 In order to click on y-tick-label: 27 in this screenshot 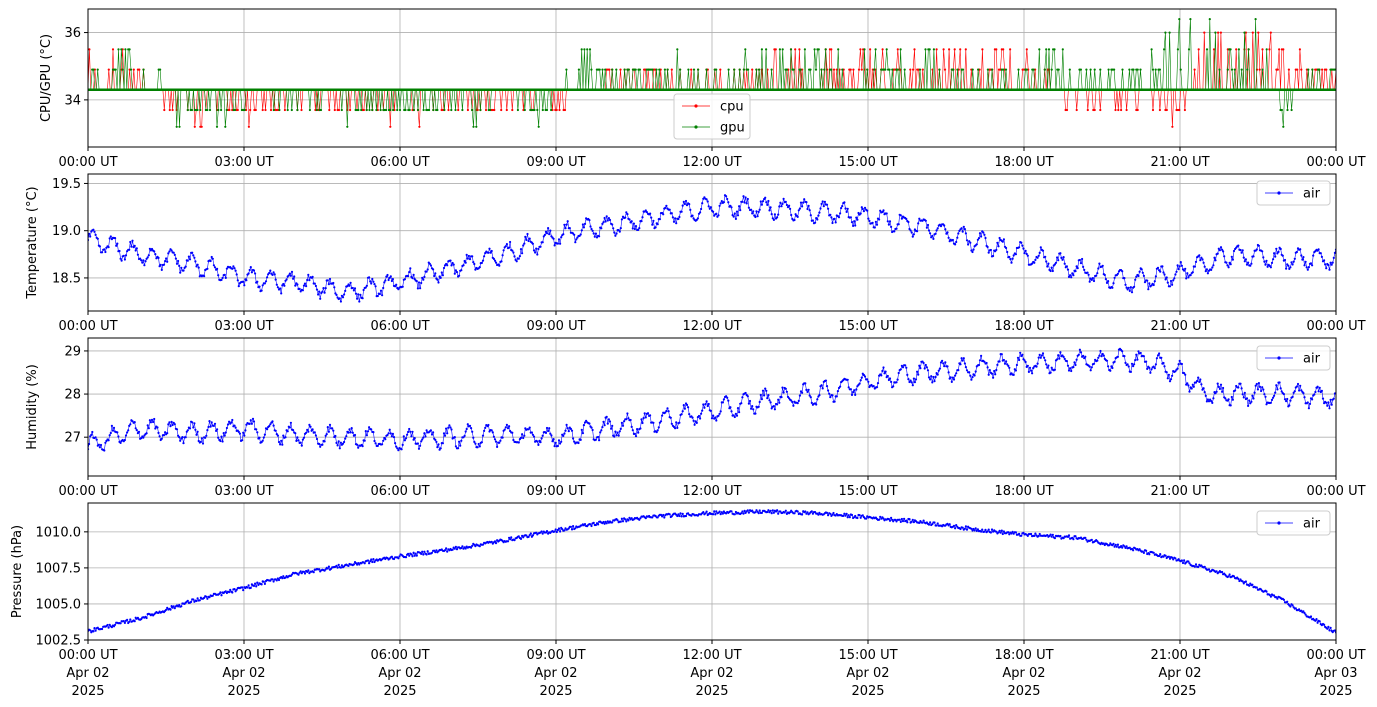, I will do `click(72, 438)`.